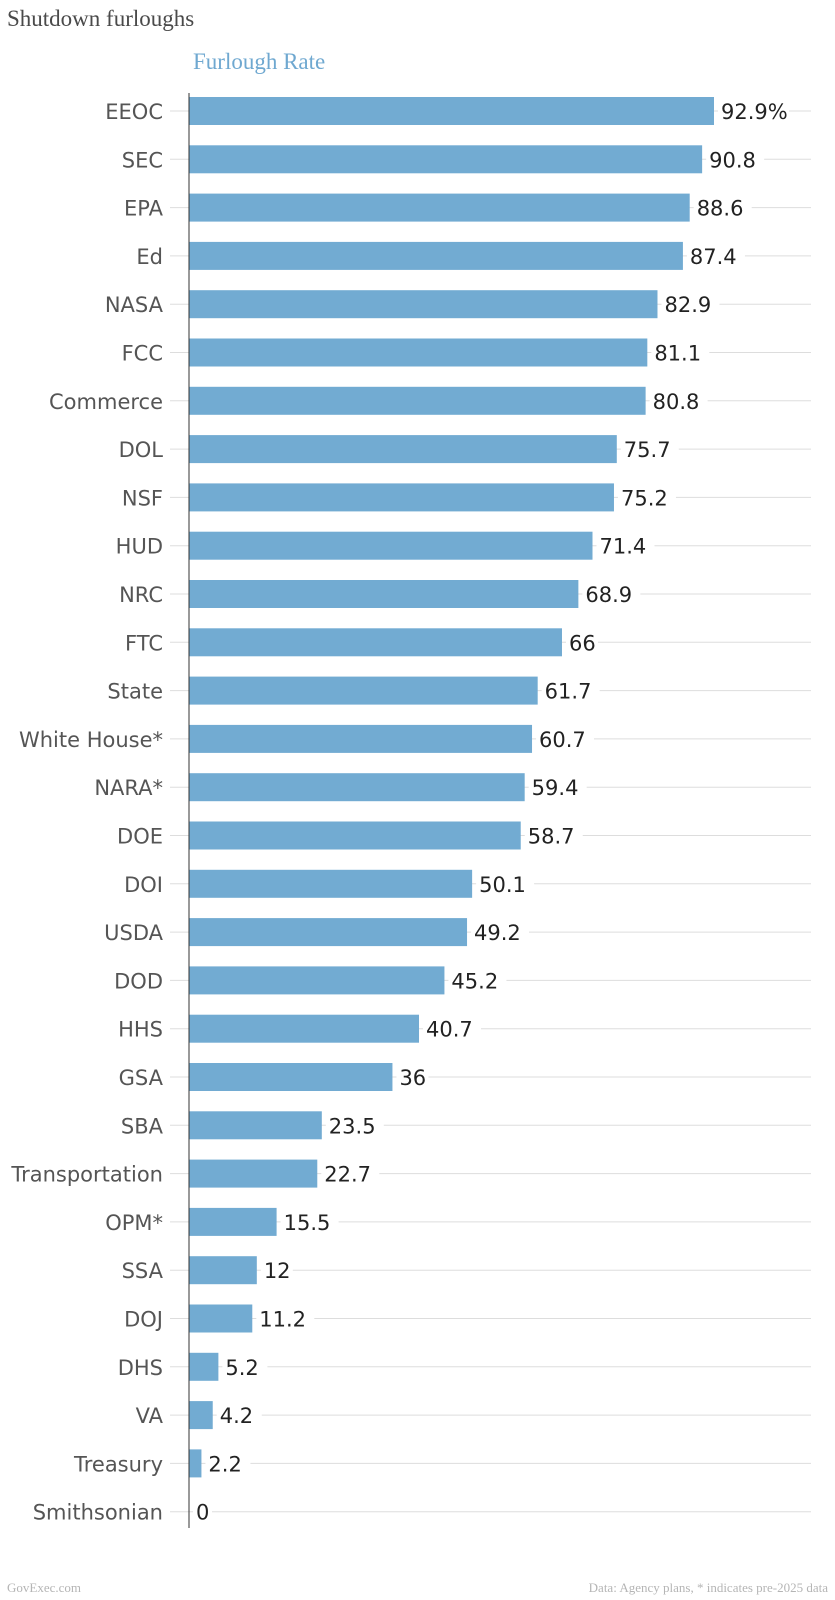  Describe the element at coordinates (195, 1463) in the screenshot. I see `bar-treasury` at that location.